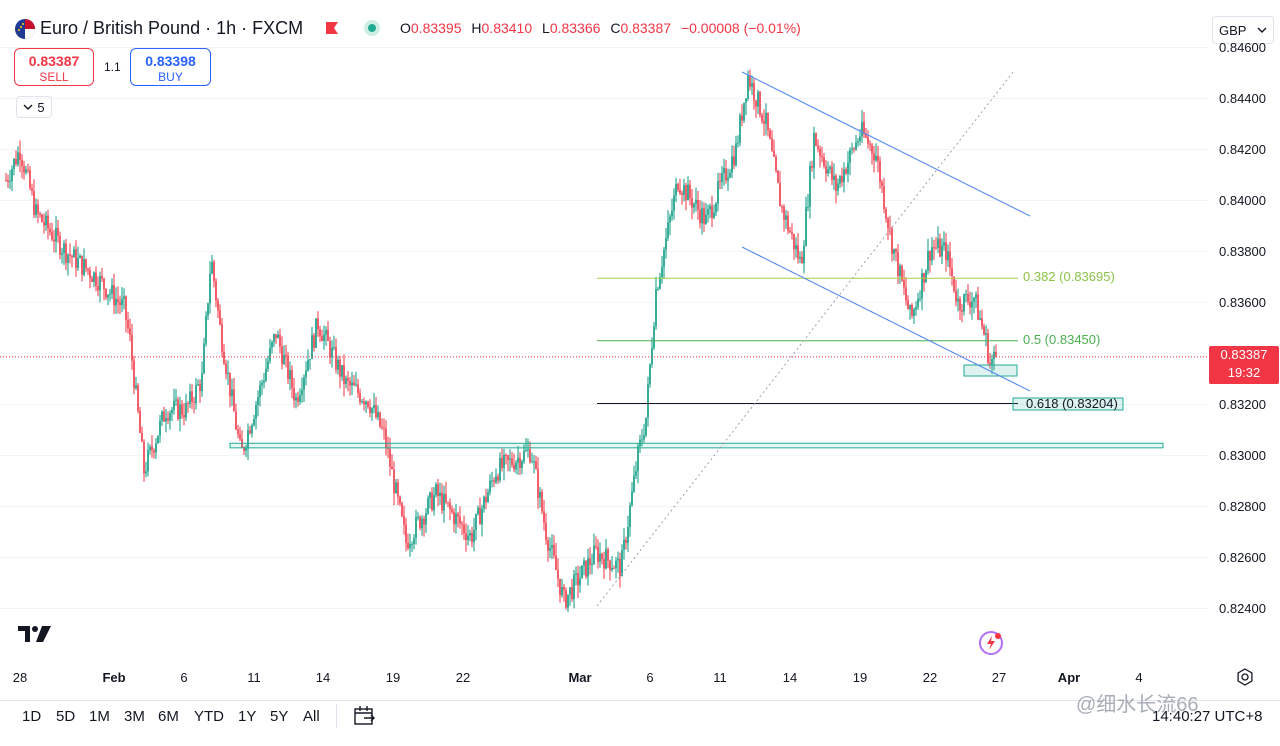 The height and width of the screenshot is (746, 1280). What do you see at coordinates (1244, 354) in the screenshot?
I see `current-price: 0.83387` at bounding box center [1244, 354].